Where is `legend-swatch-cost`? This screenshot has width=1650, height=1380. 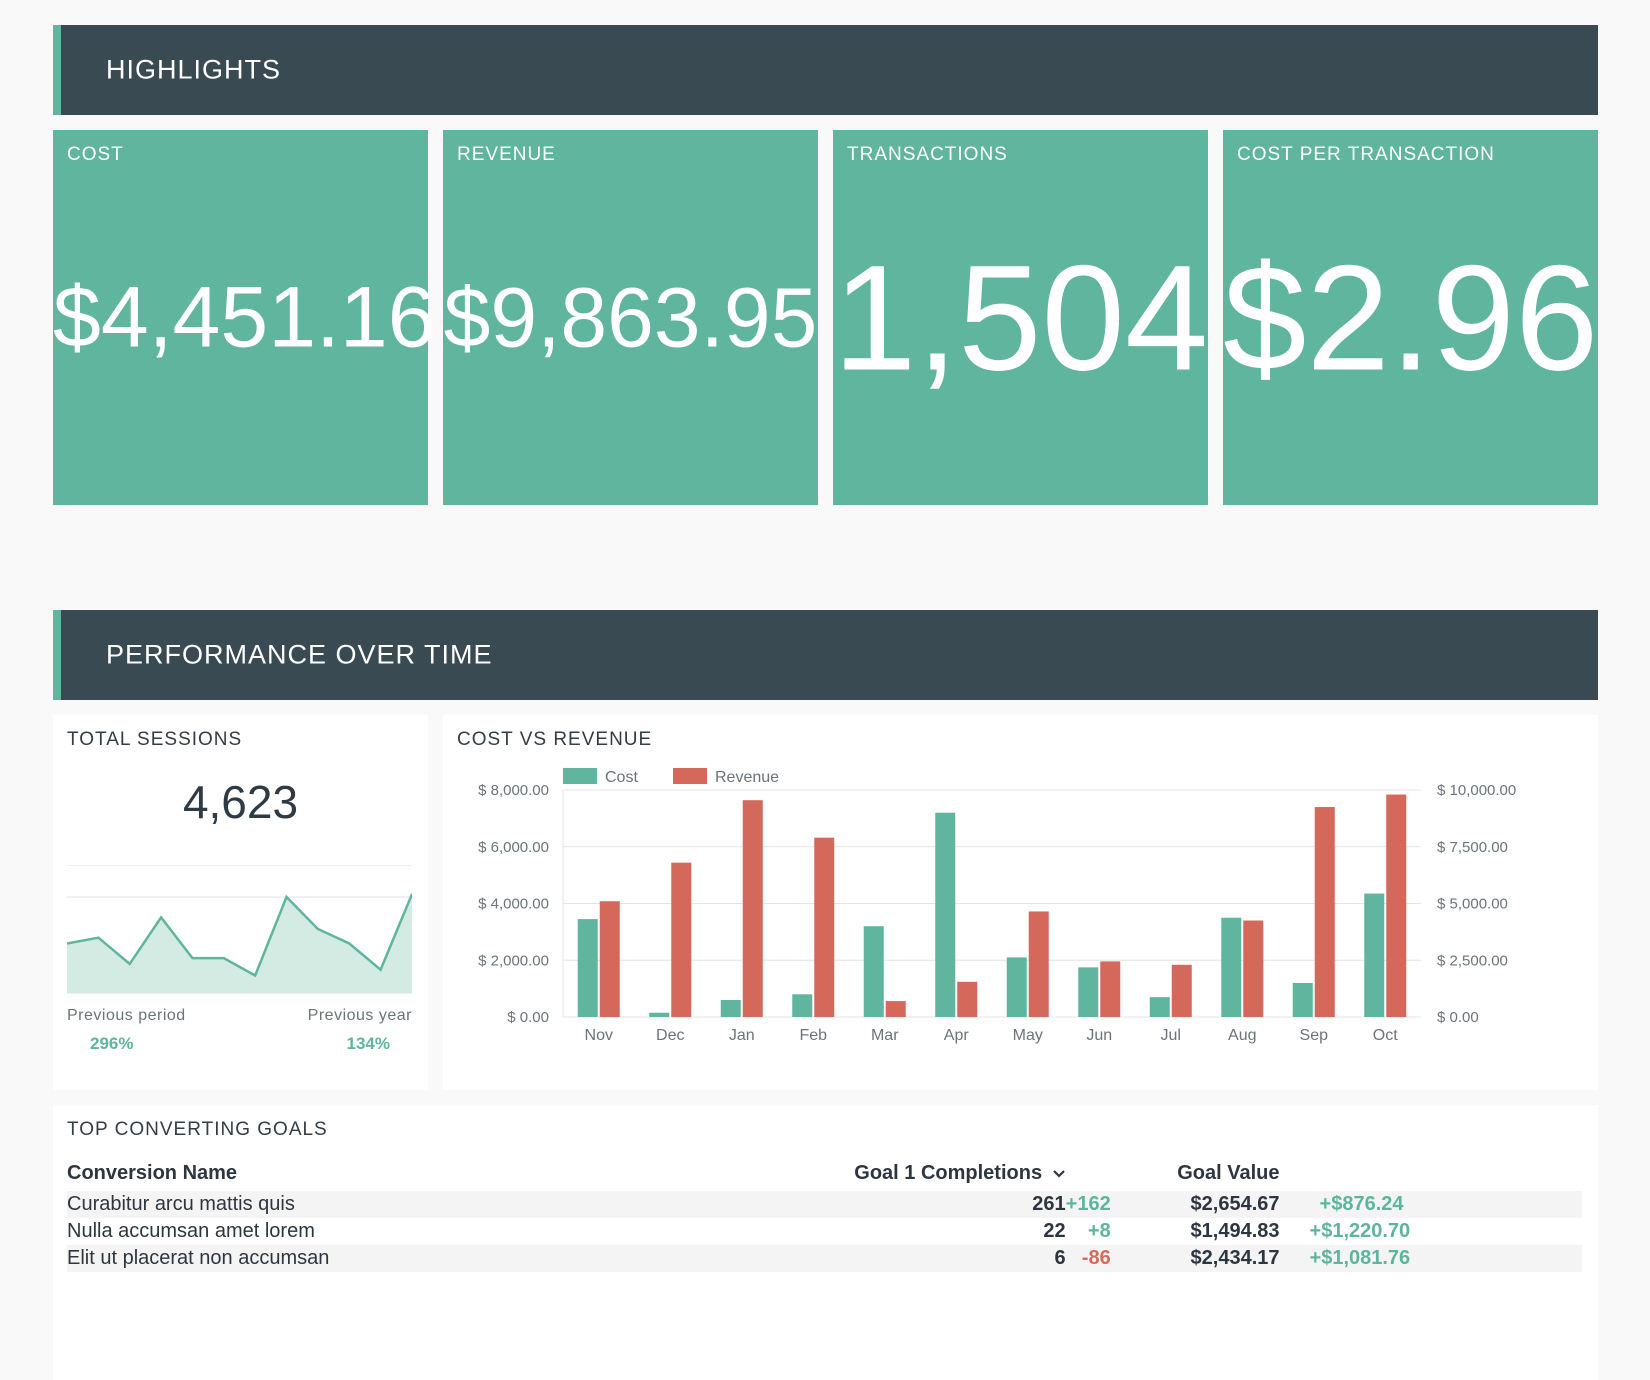
legend-swatch-cost is located at coordinates (580, 776).